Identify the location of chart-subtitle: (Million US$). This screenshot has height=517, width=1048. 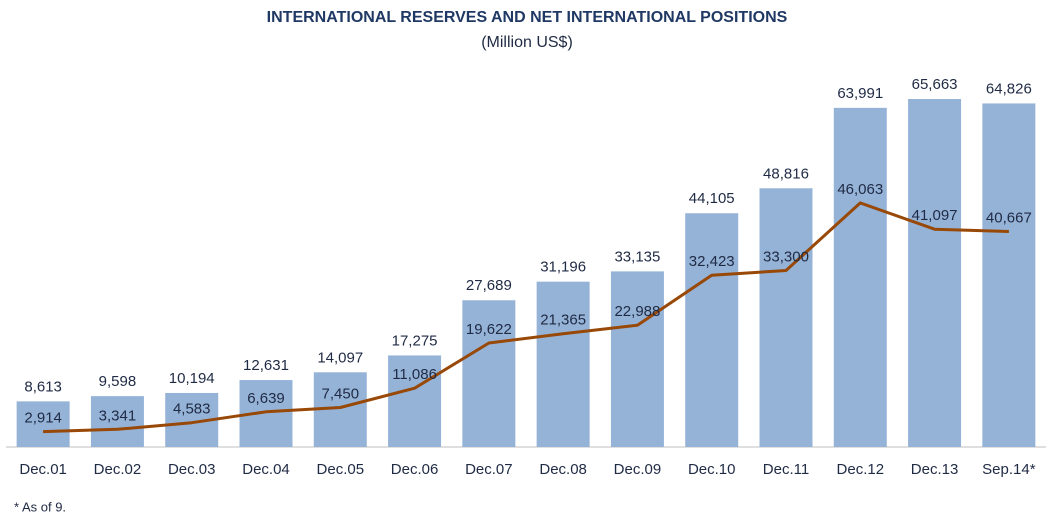
(527, 42).